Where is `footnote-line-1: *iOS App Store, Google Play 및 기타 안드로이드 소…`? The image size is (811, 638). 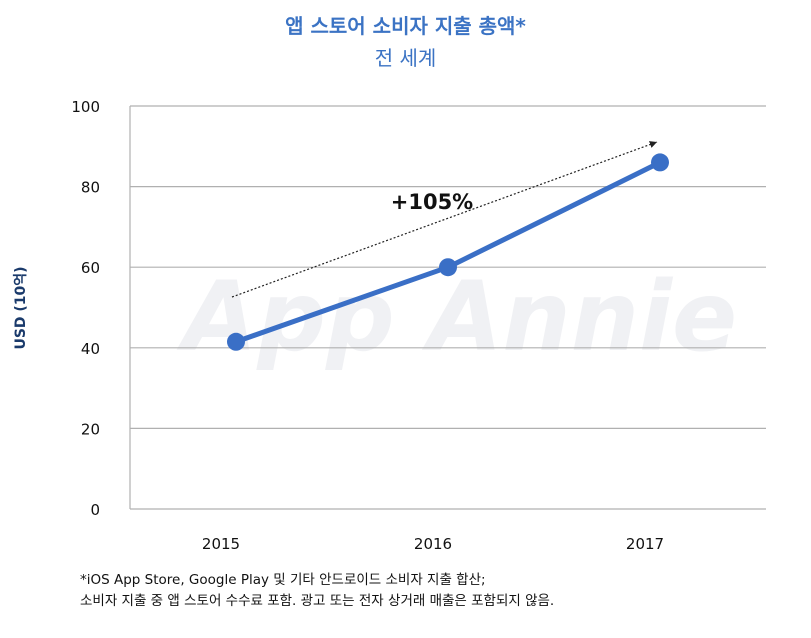
footnote-line-1: *iOS App Store, Google Play 및 기타 안드로이드 소… is located at coordinates (283, 580).